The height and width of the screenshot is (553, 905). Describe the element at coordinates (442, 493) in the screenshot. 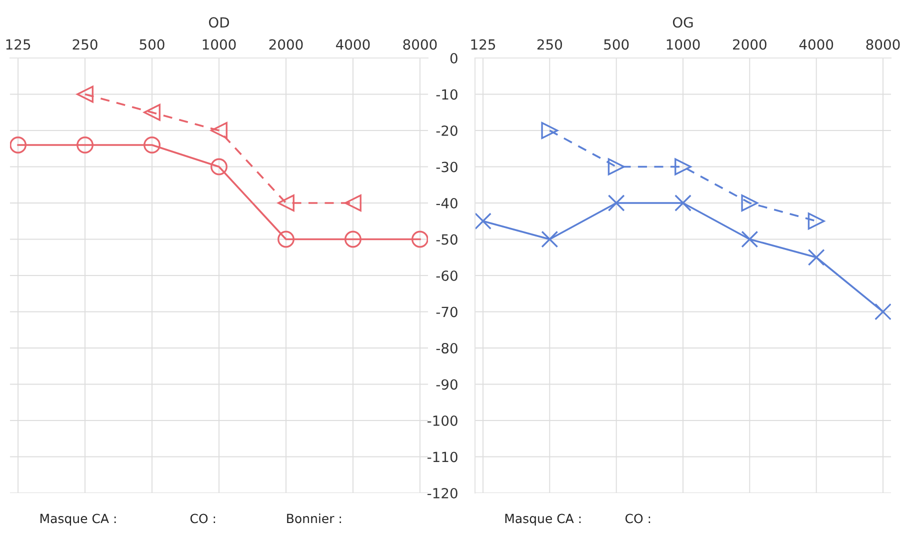

I see `y-tick-label: -120` at that location.